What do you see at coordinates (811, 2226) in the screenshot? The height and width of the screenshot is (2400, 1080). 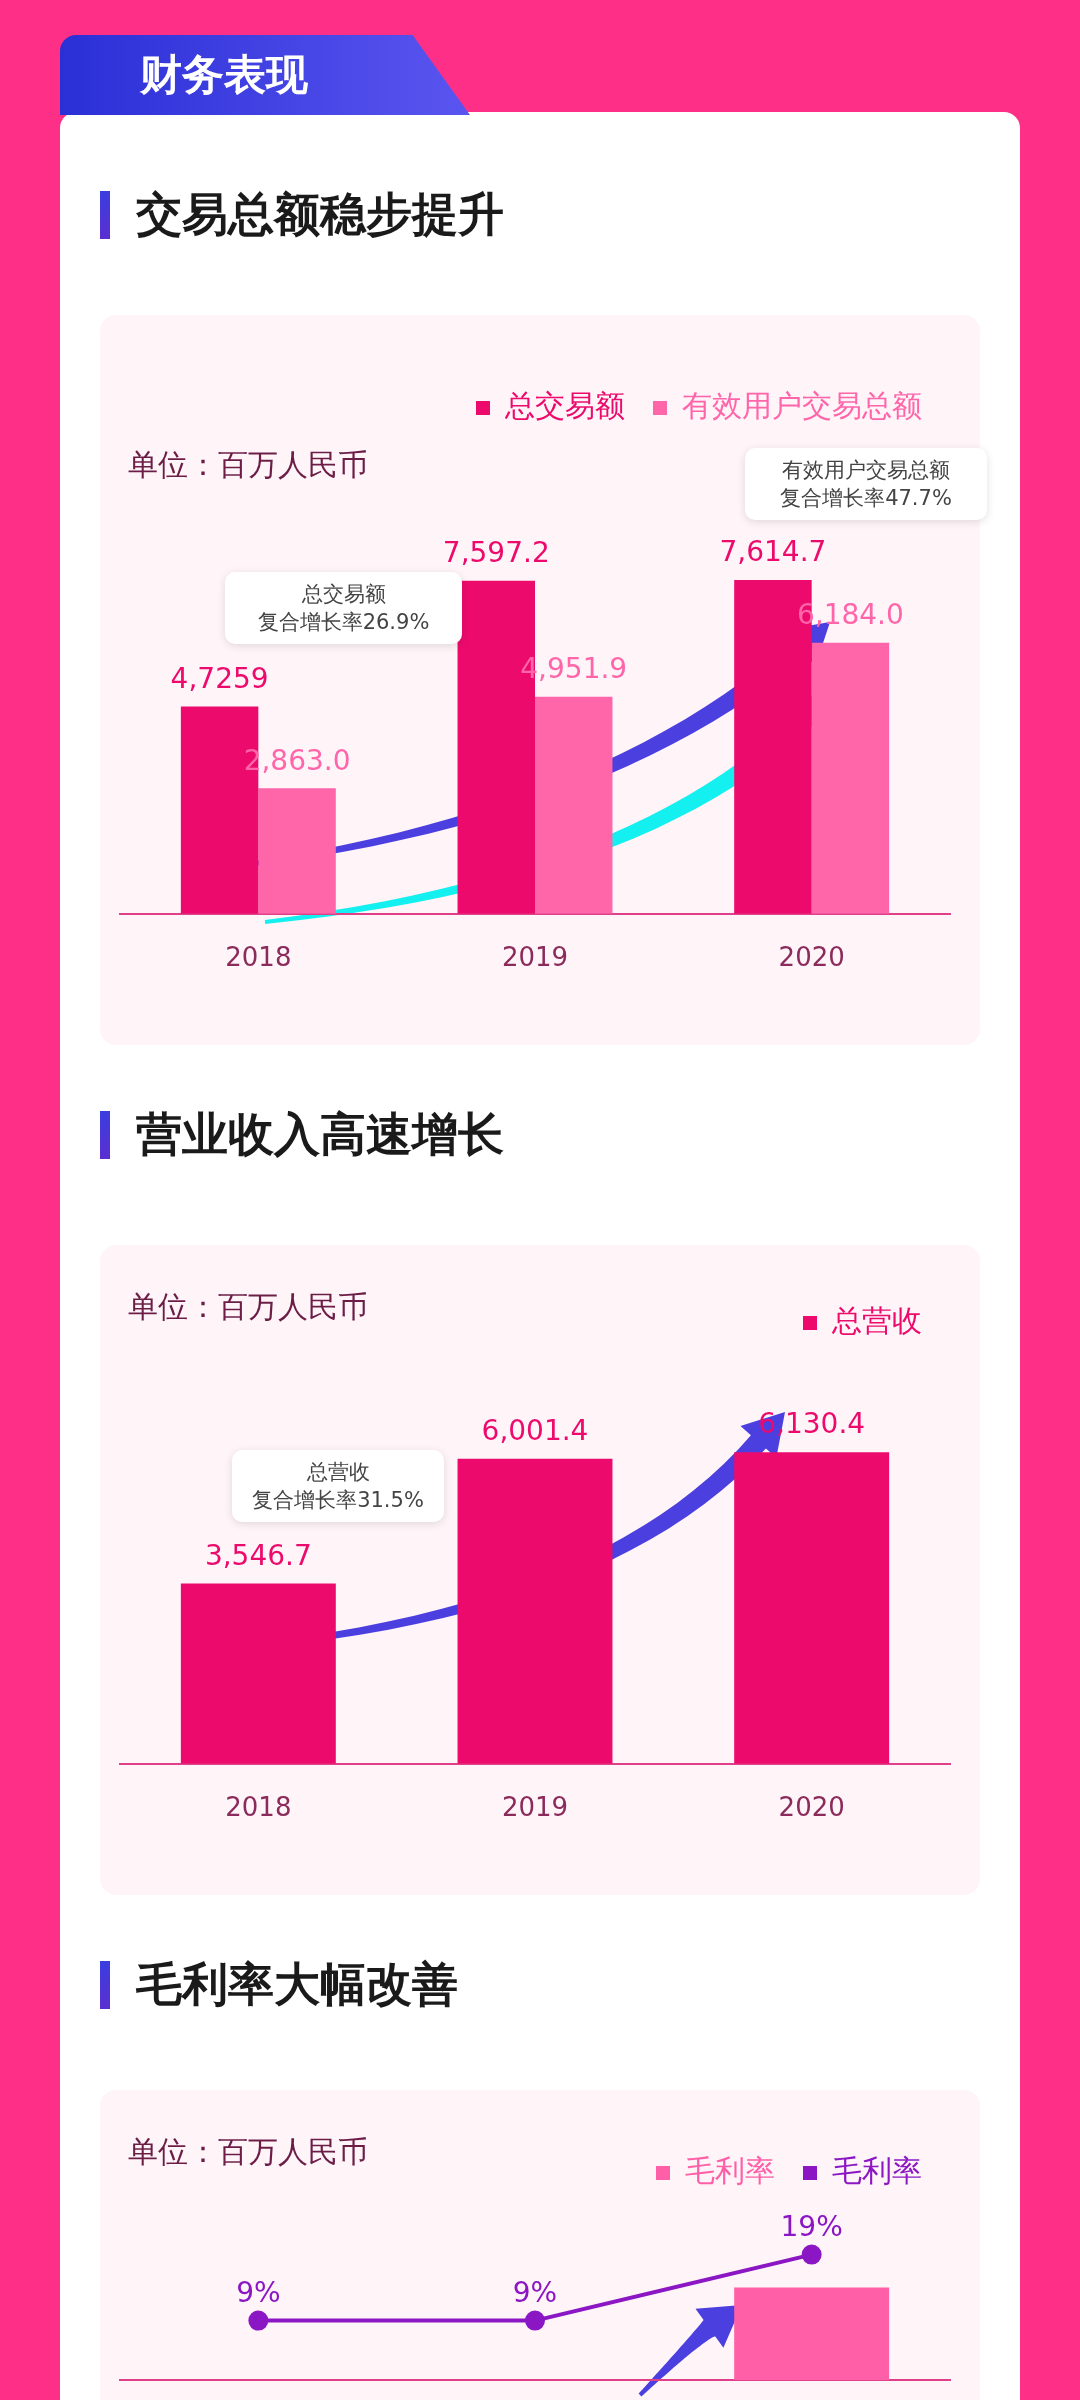 I see `data-label: 19%` at bounding box center [811, 2226].